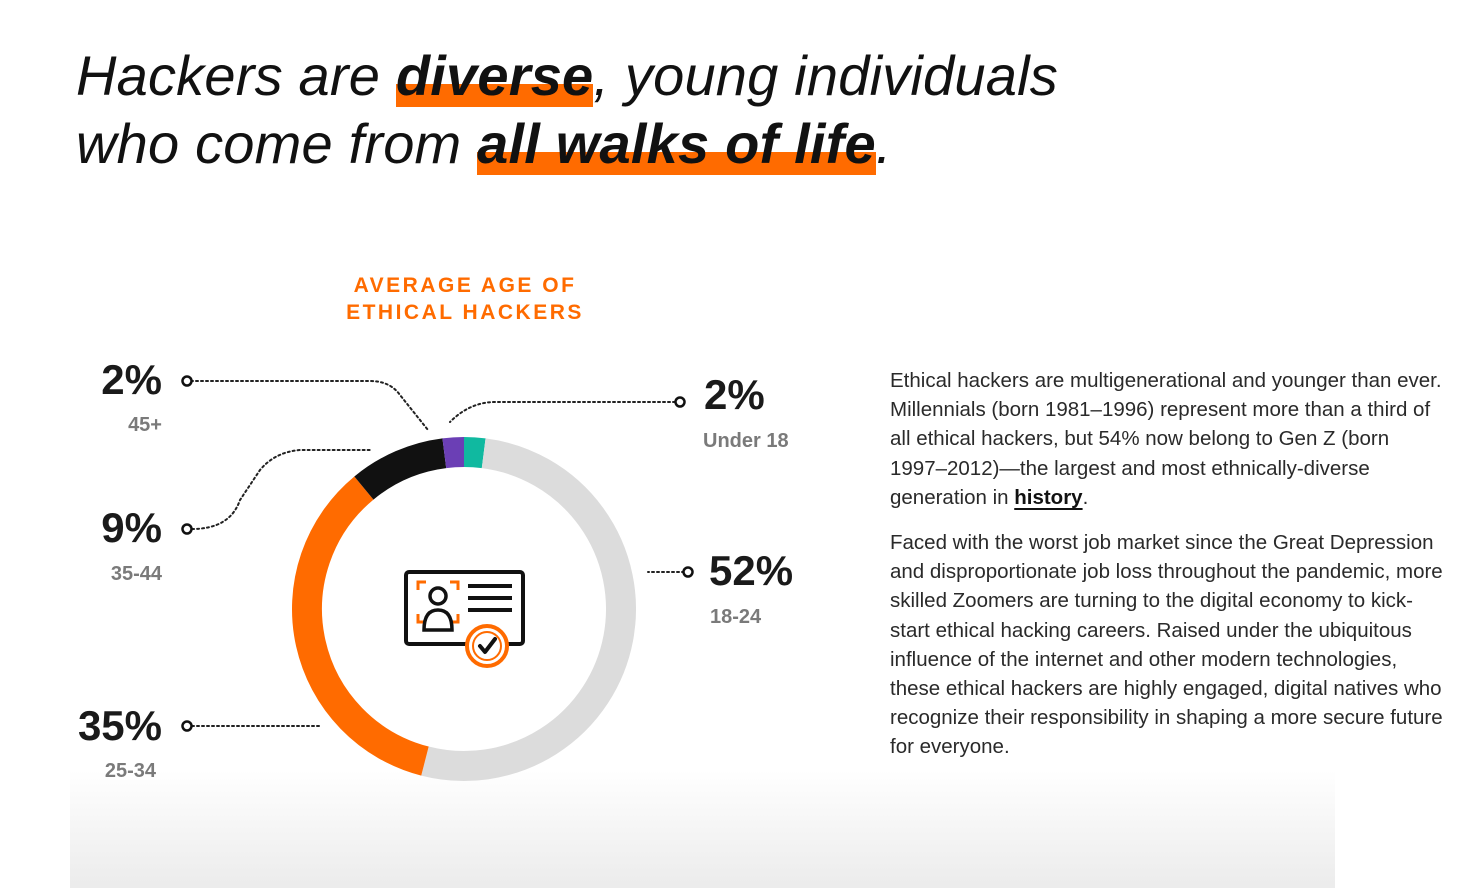  I want to click on headline-line-1: Hackers are diverse, young individuals, so click(567, 76).